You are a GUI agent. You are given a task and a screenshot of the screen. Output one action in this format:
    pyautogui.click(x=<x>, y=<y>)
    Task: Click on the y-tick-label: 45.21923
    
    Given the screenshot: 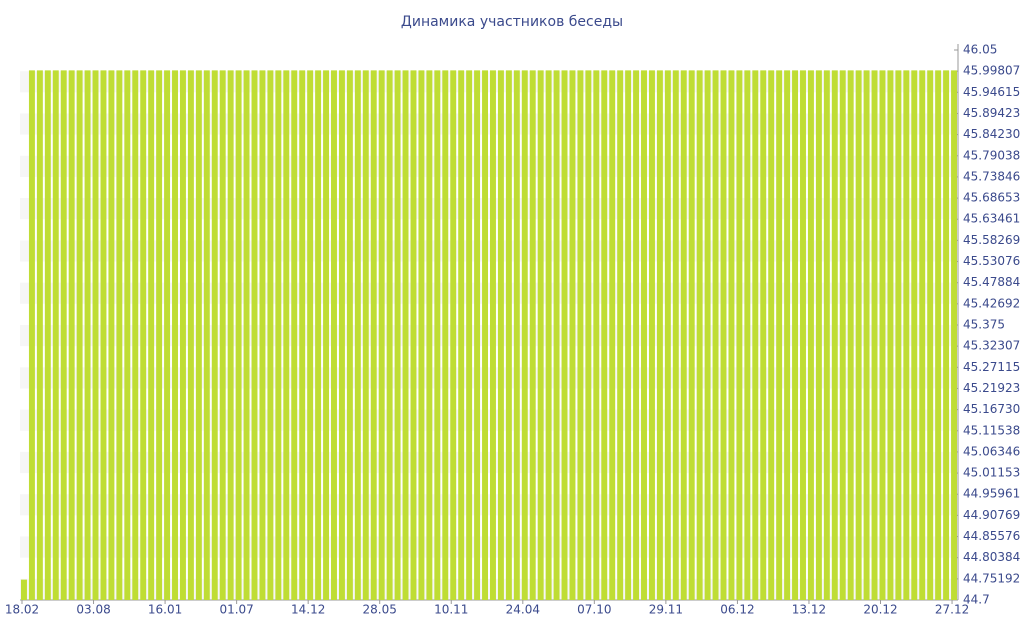 What is the action you would take?
    pyautogui.click(x=991, y=388)
    